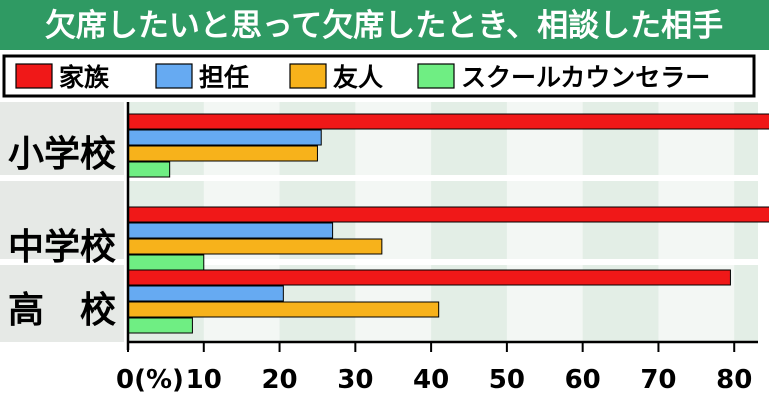 This screenshot has width=769, height=400. I want to click on legend-label-3: 友人, so click(358, 77).